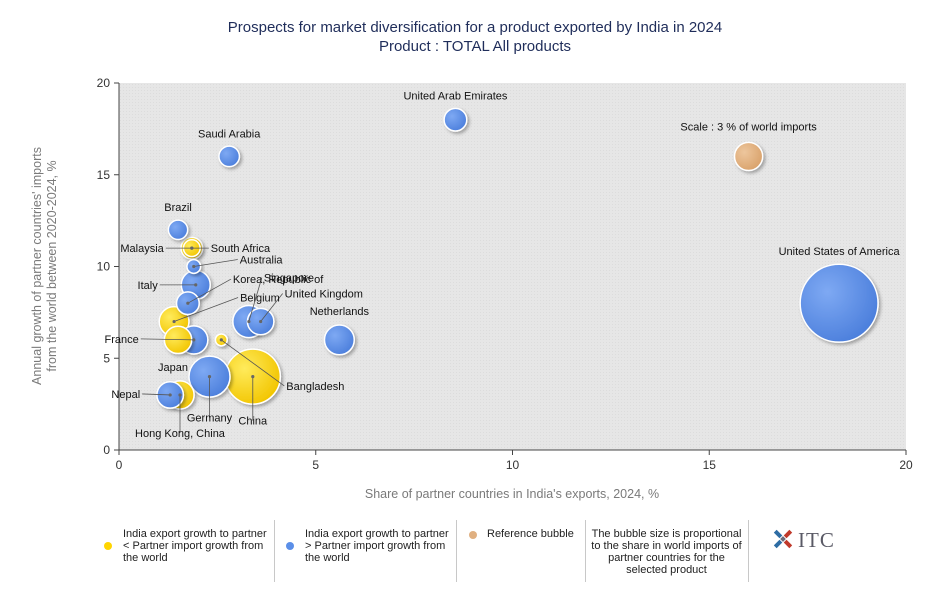 This screenshot has height=600, width=950. Describe the element at coordinates (748, 156) in the screenshot. I see `bubble-scale-3-of-world-imports` at that location.